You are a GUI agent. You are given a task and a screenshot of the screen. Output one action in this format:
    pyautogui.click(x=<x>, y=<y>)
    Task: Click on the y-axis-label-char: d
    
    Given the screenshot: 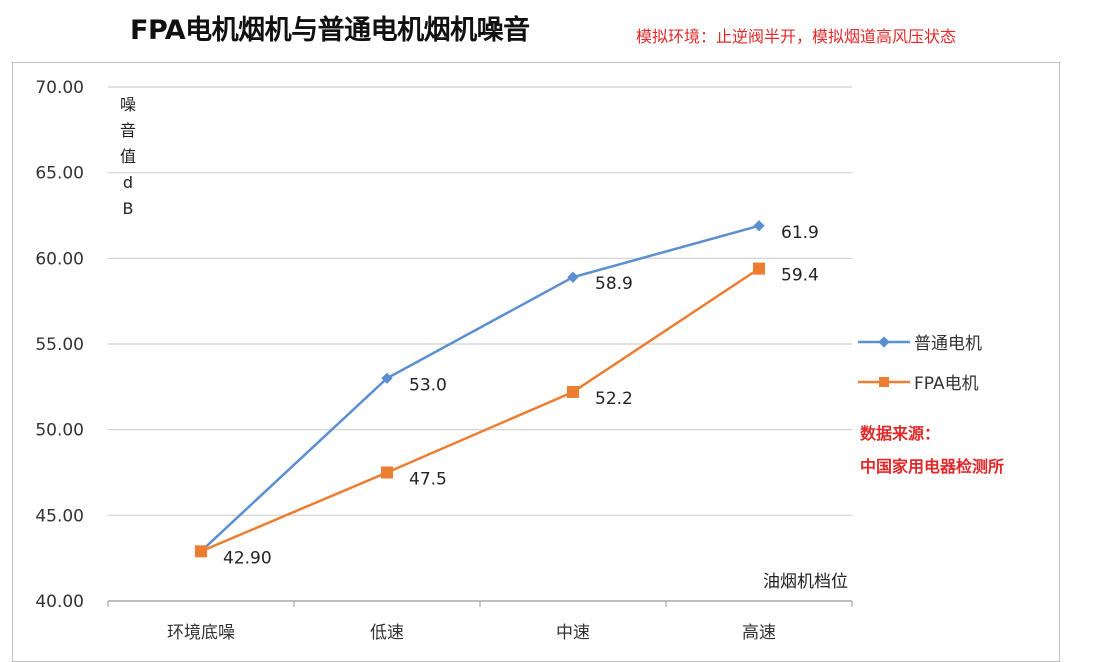 What is the action you would take?
    pyautogui.click(x=128, y=182)
    